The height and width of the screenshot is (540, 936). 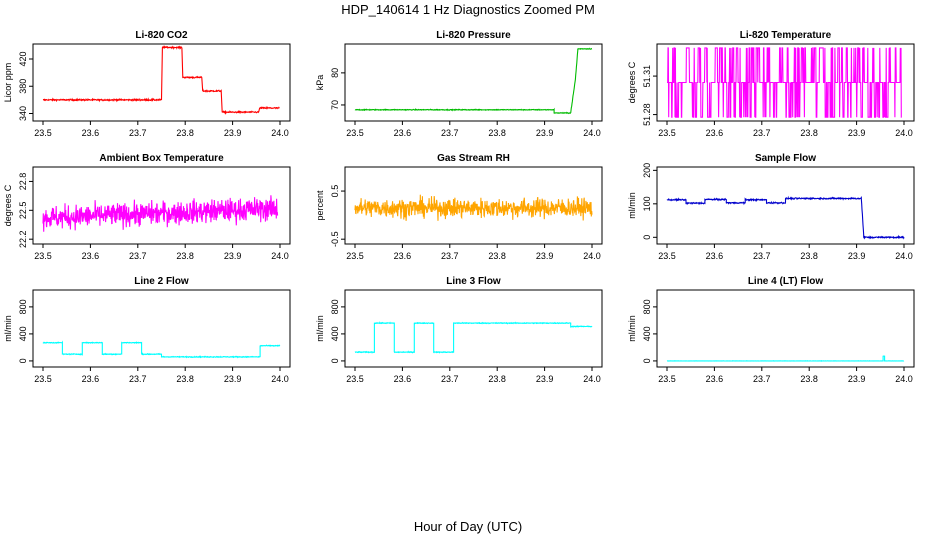 What do you see at coordinates (785, 158) in the screenshot?
I see `panel-title: Sample Flow` at bounding box center [785, 158].